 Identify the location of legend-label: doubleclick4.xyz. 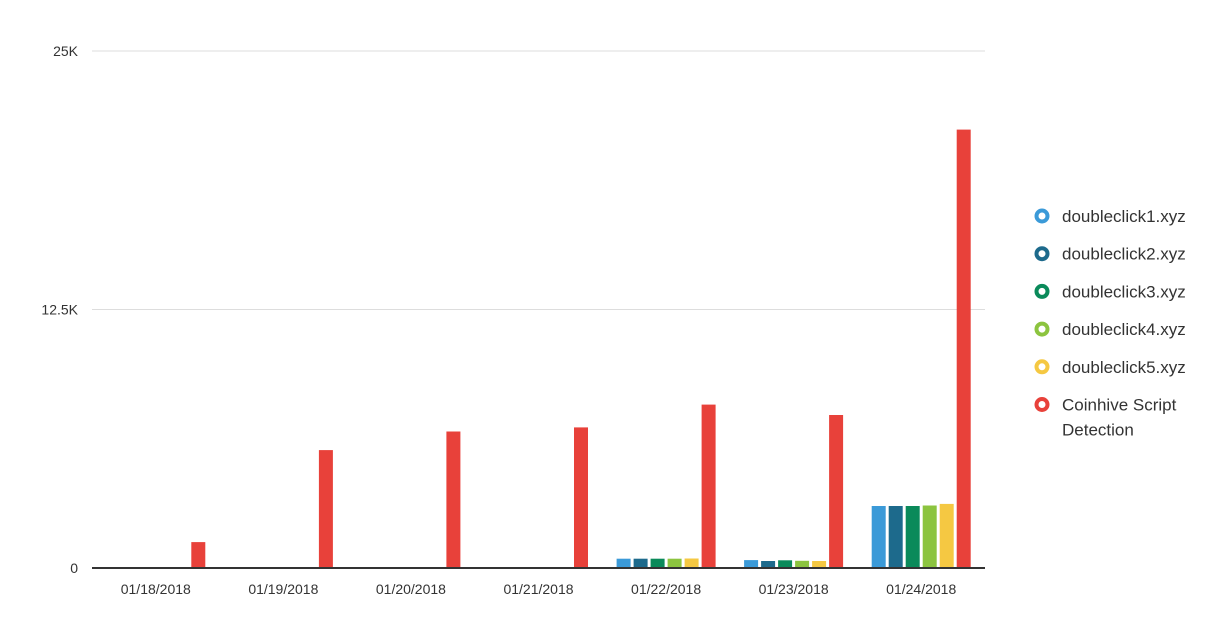
(1124, 329).